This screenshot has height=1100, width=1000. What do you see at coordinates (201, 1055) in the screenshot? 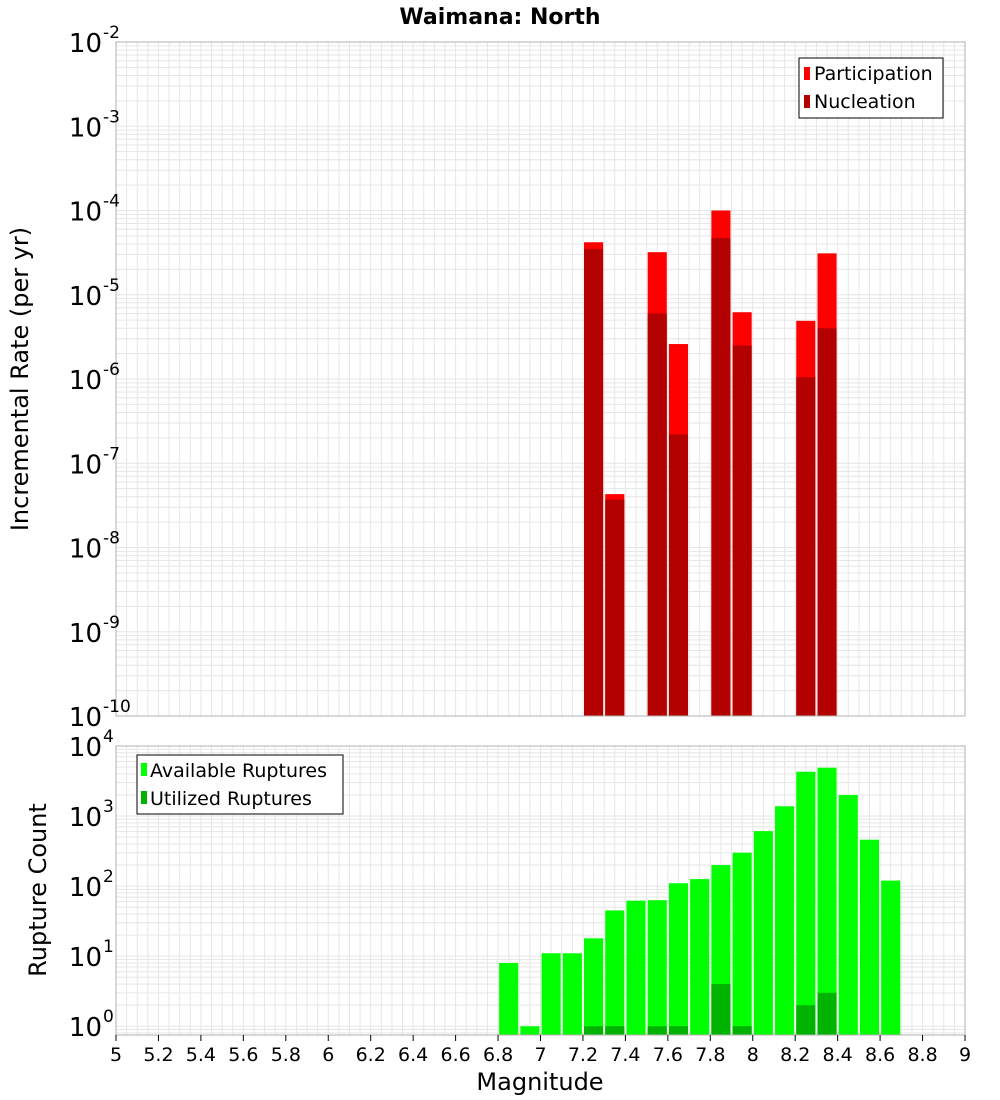
I see `x-tick-label: 5.4` at bounding box center [201, 1055].